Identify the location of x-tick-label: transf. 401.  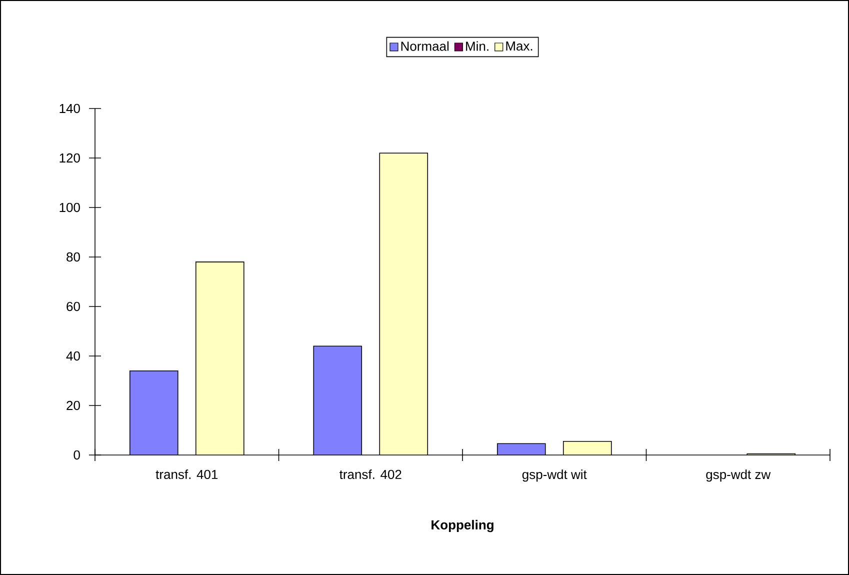
(187, 475).